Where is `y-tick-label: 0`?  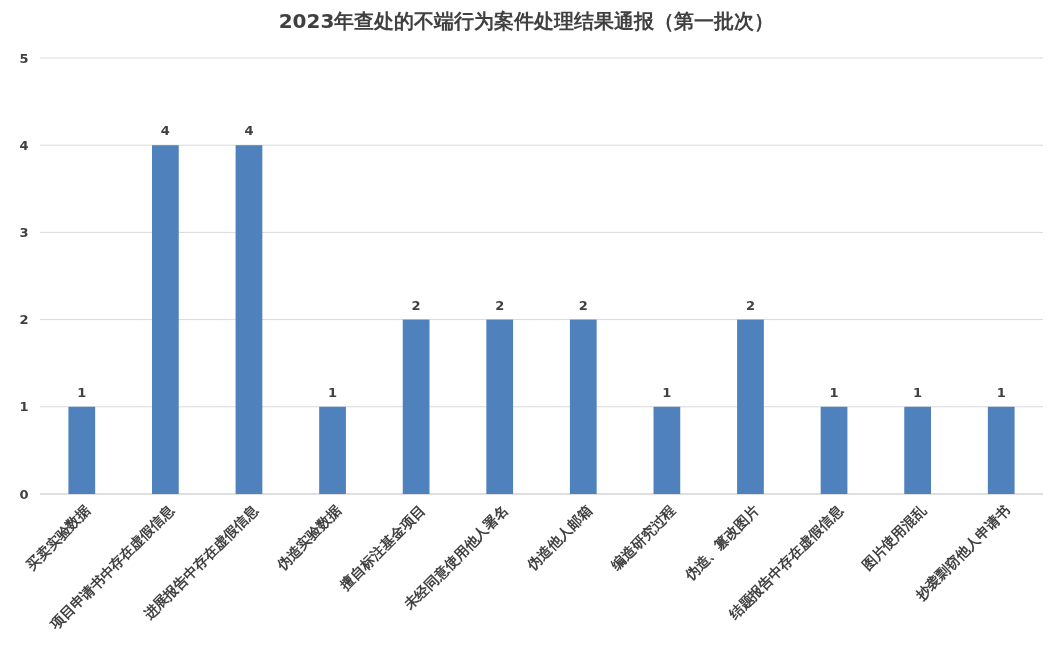 y-tick-label: 0 is located at coordinates (24, 494).